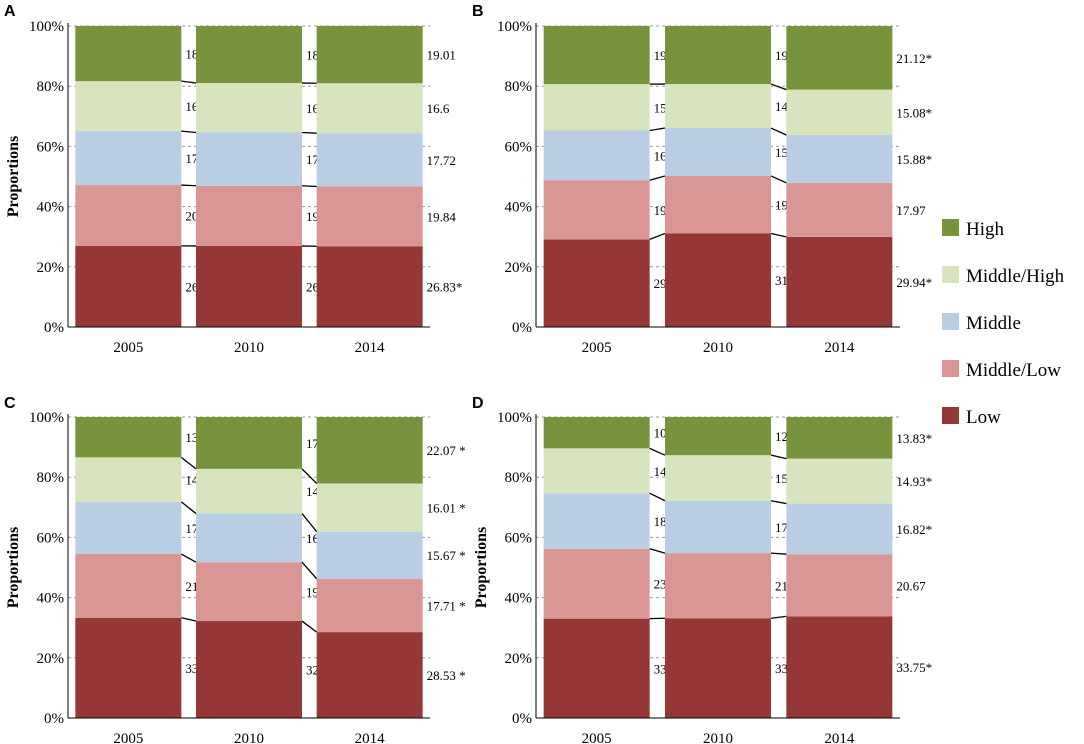  I want to click on legend-item: Middle/High, so click(1003, 276).